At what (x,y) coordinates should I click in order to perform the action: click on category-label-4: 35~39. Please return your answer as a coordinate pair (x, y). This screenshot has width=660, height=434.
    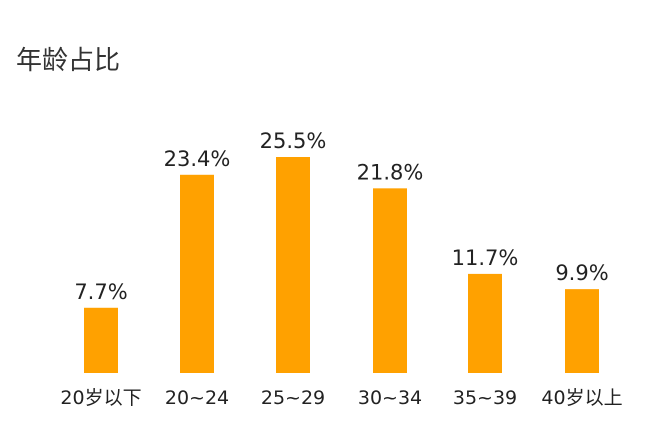
    Looking at the image, I should click on (485, 398).